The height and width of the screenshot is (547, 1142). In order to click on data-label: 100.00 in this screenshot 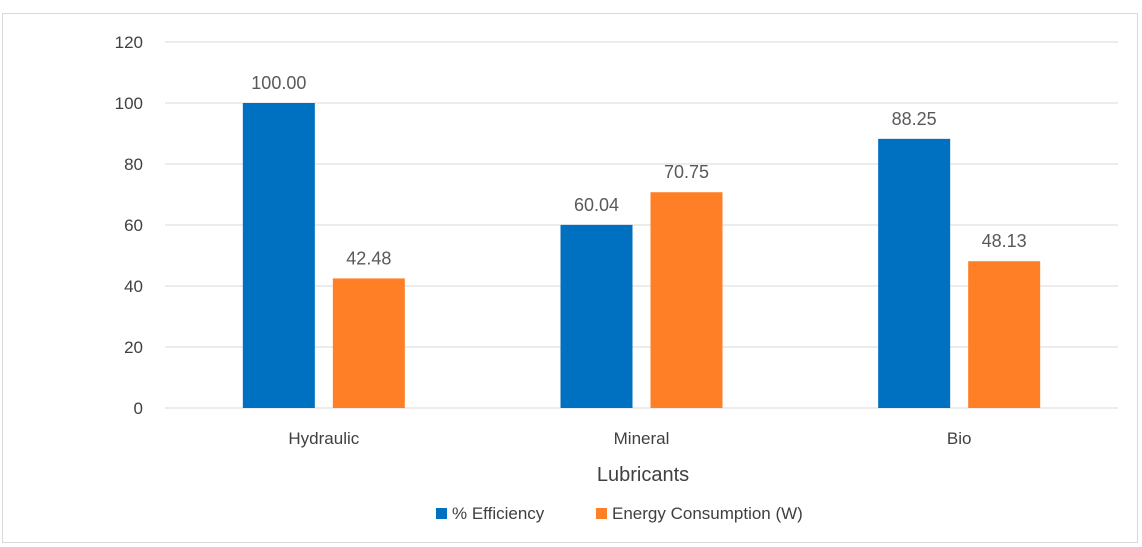, I will do `click(278, 83)`.